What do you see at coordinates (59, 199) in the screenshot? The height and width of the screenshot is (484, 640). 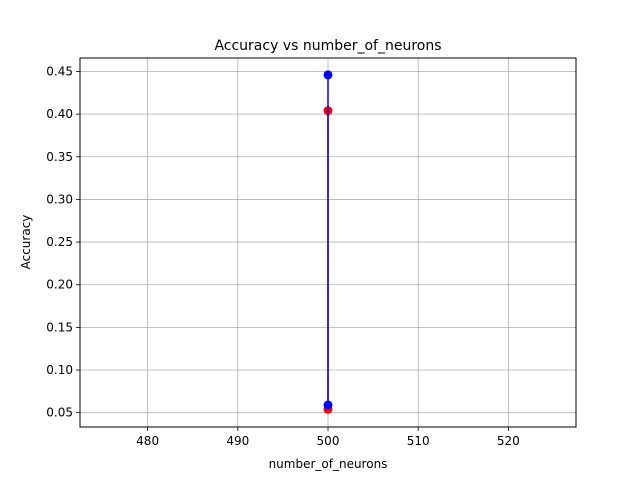 I see `y-tick-label: 0.30` at bounding box center [59, 199].